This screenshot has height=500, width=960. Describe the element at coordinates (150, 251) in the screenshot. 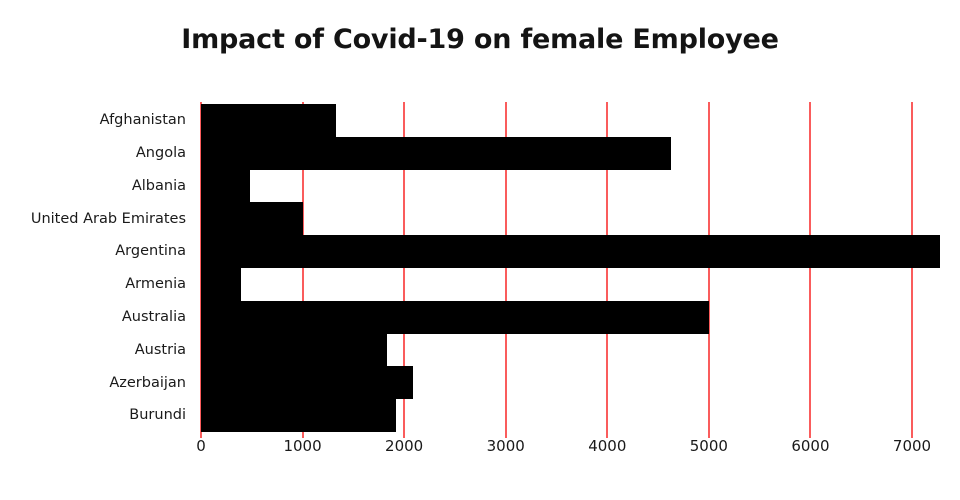

I see `y-axis-tick-label: Argentina` at that location.